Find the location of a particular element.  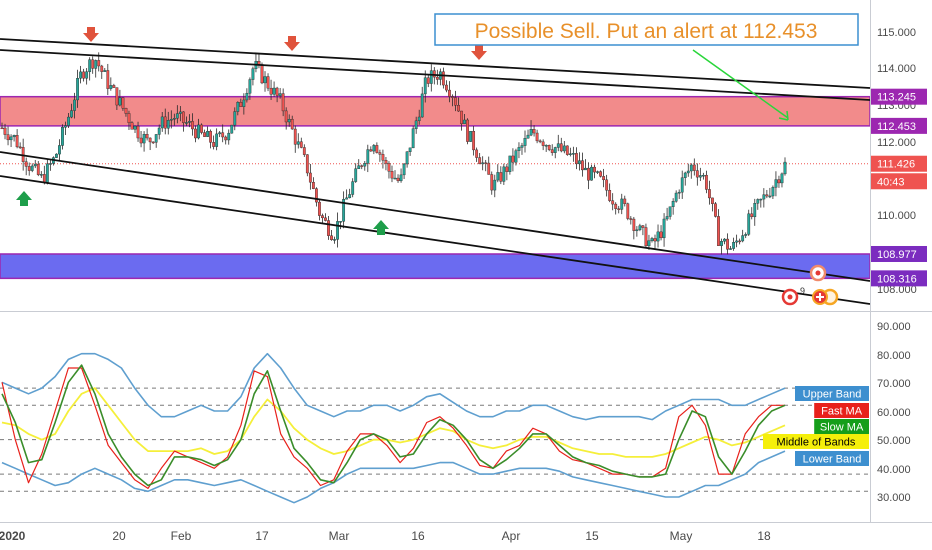

price-label: 112.453 is located at coordinates (899, 125).